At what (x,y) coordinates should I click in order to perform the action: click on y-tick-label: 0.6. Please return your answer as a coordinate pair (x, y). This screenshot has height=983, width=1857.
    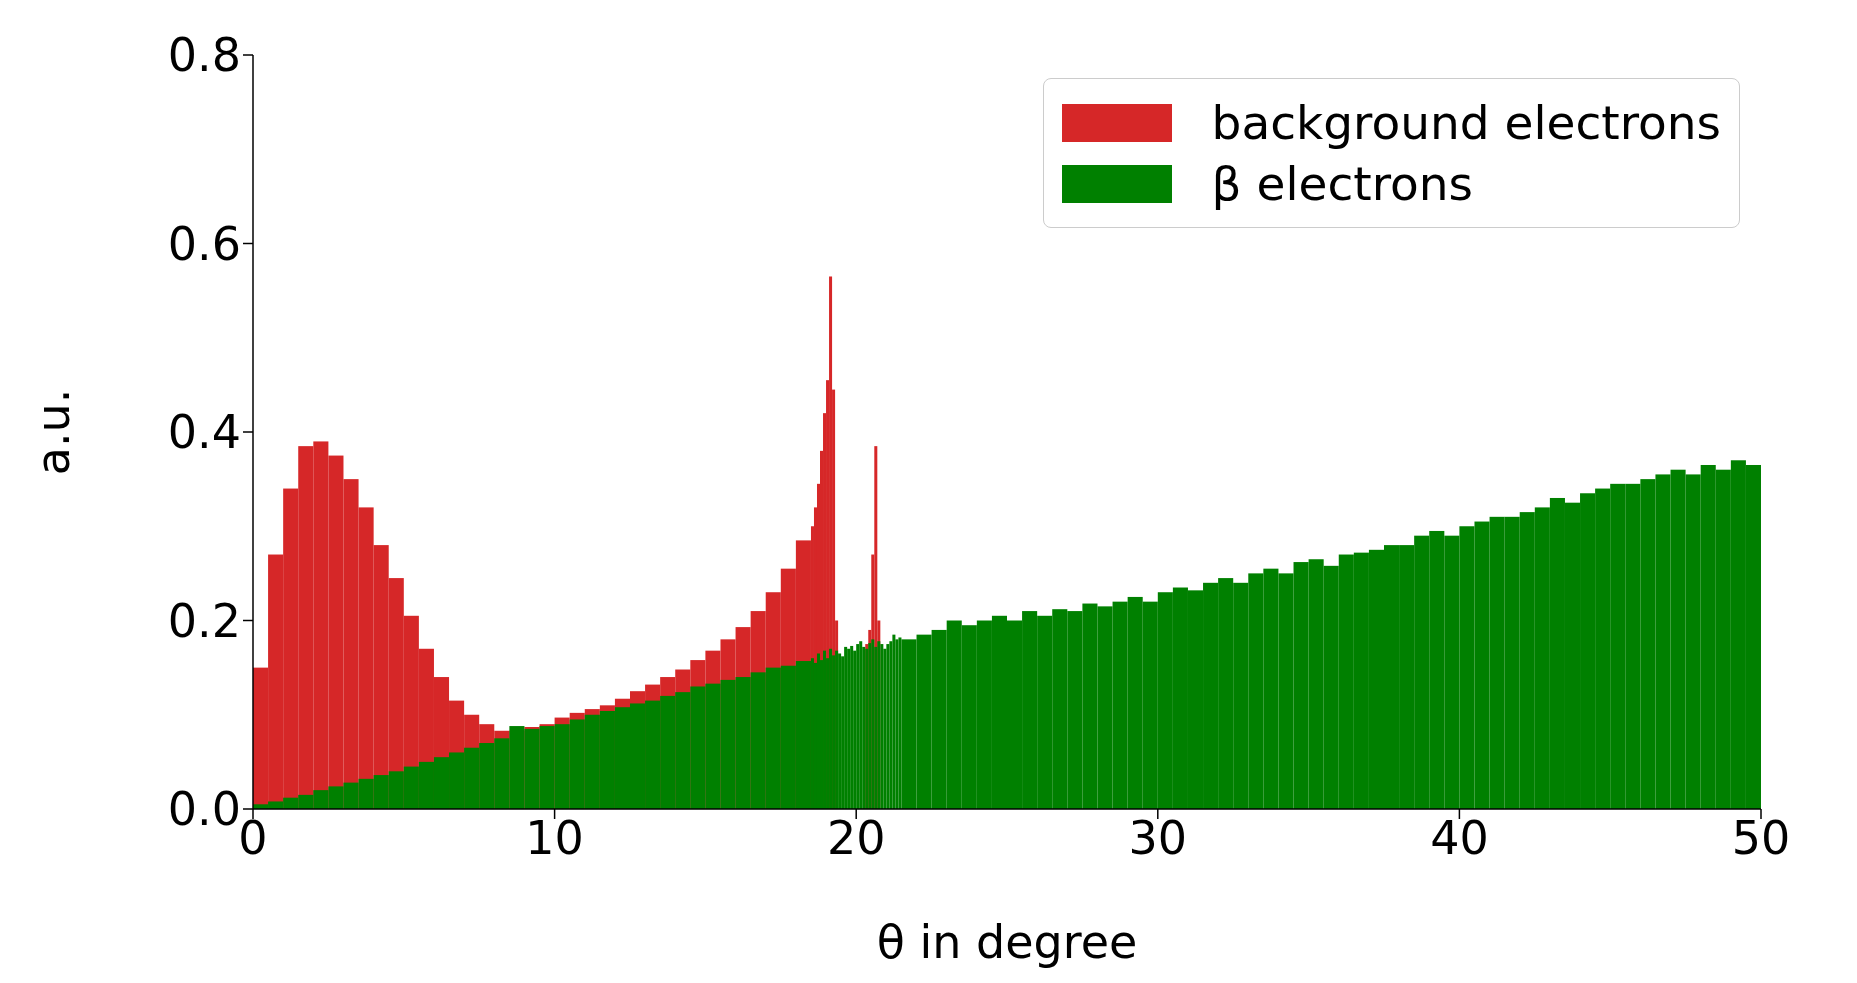
    Looking at the image, I should click on (204, 243).